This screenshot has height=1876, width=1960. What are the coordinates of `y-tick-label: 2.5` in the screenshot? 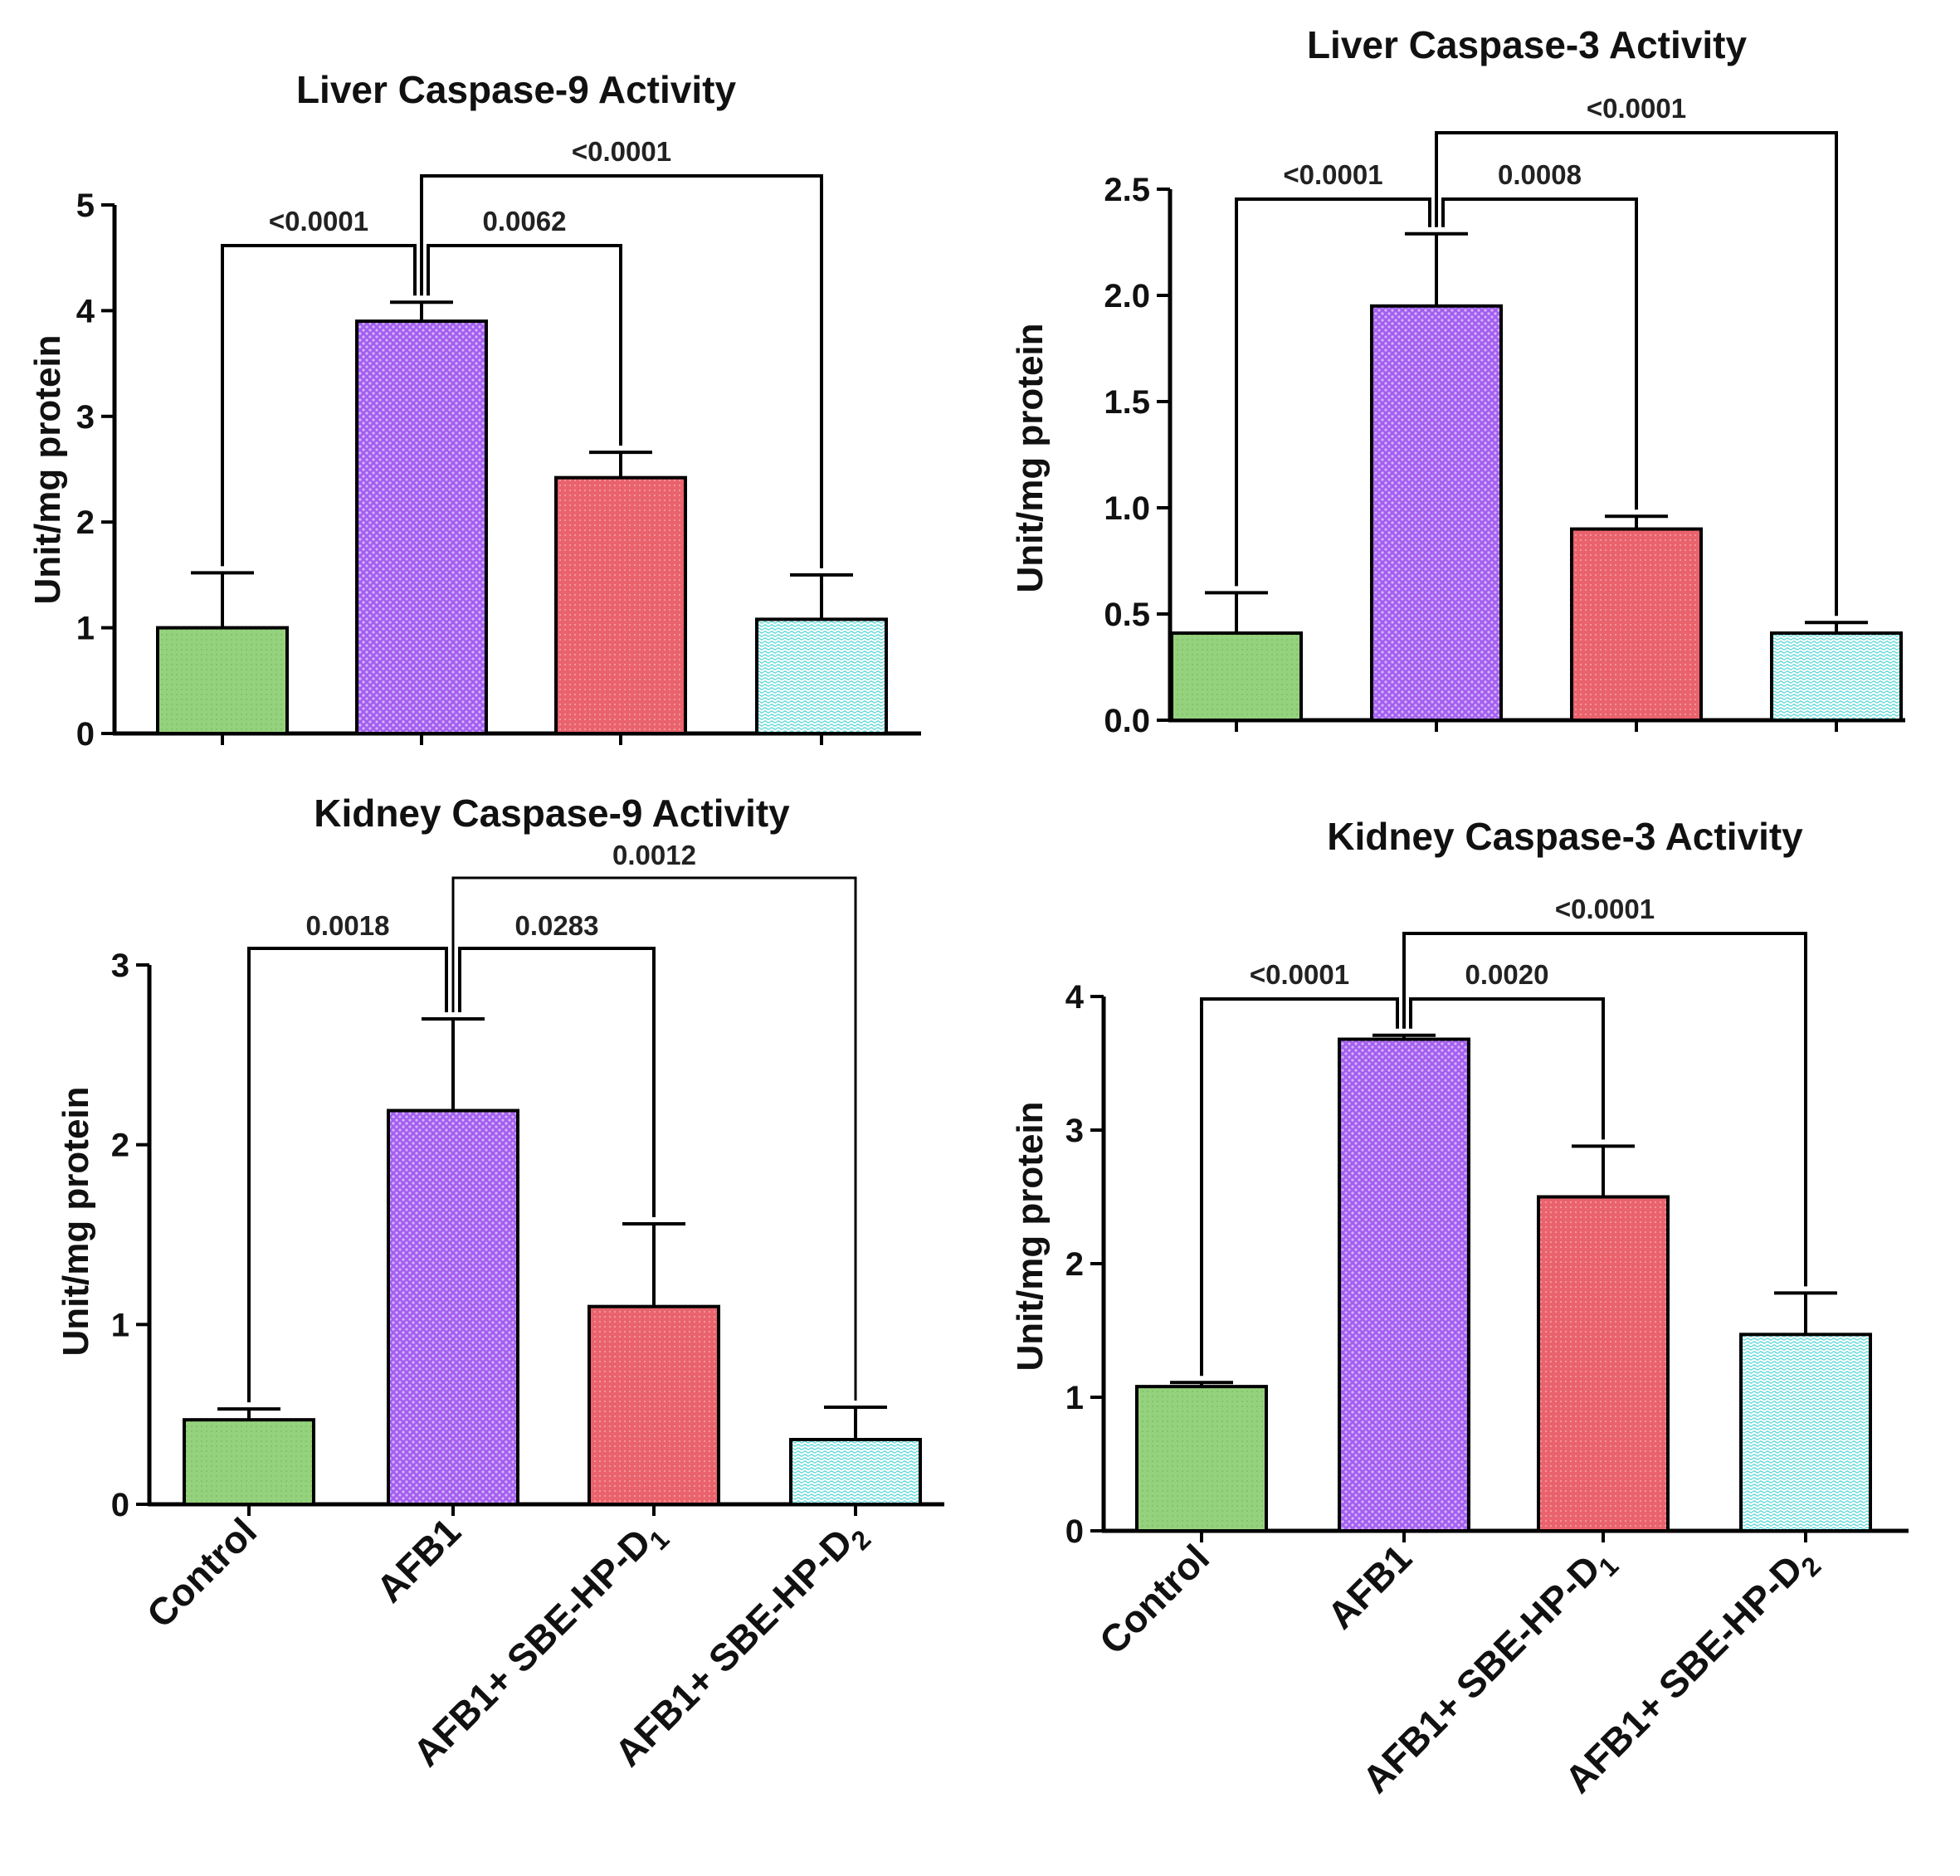 It's located at (1127, 190).